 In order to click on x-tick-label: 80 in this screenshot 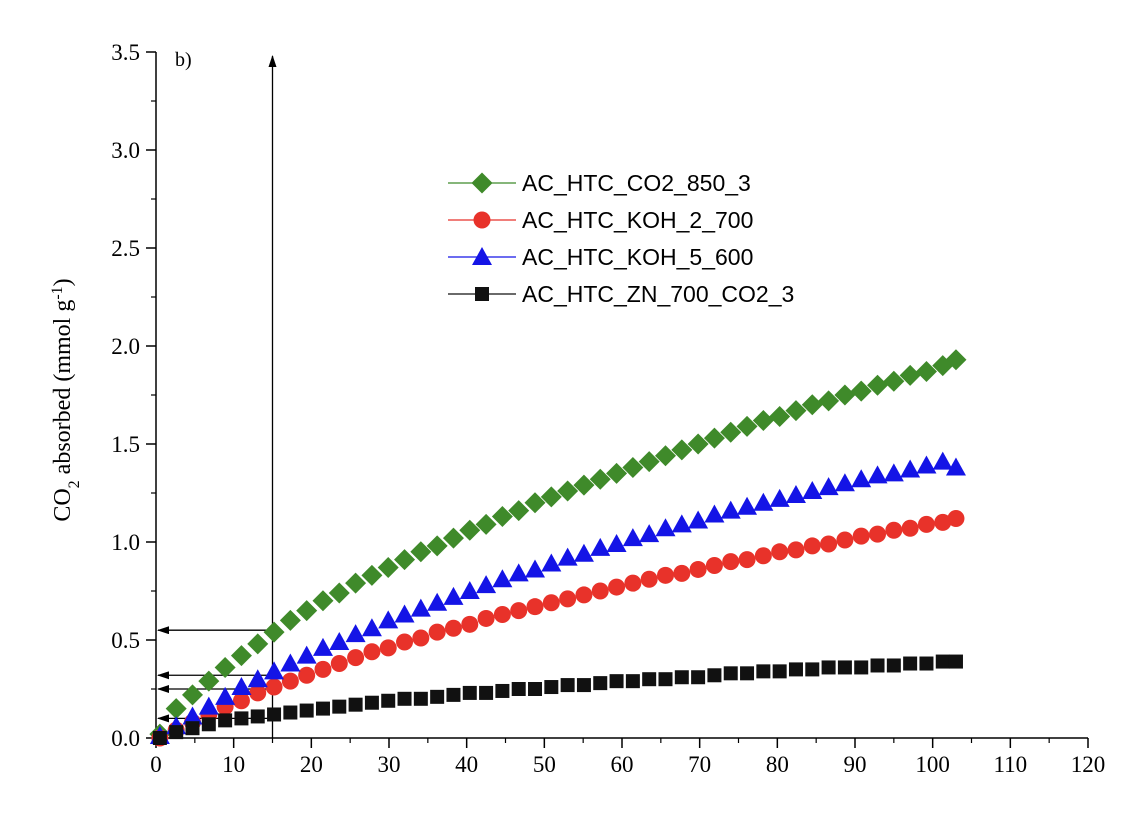, I will do `click(777, 764)`.